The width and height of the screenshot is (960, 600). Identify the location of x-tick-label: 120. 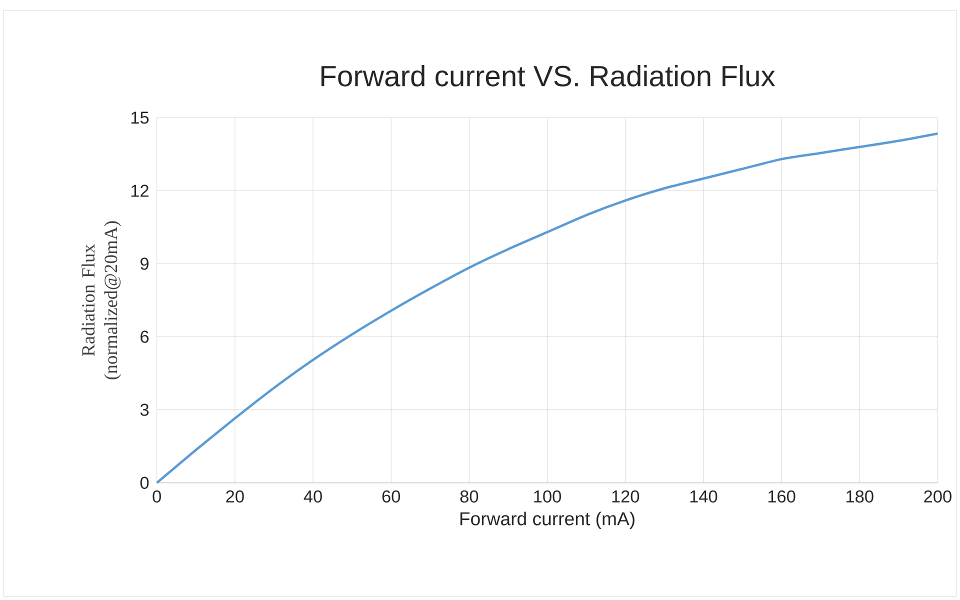
(626, 496).